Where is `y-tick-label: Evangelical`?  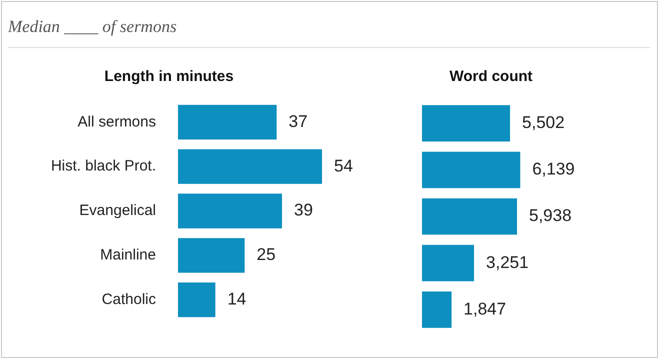 y-tick-label: Evangelical is located at coordinates (117, 211).